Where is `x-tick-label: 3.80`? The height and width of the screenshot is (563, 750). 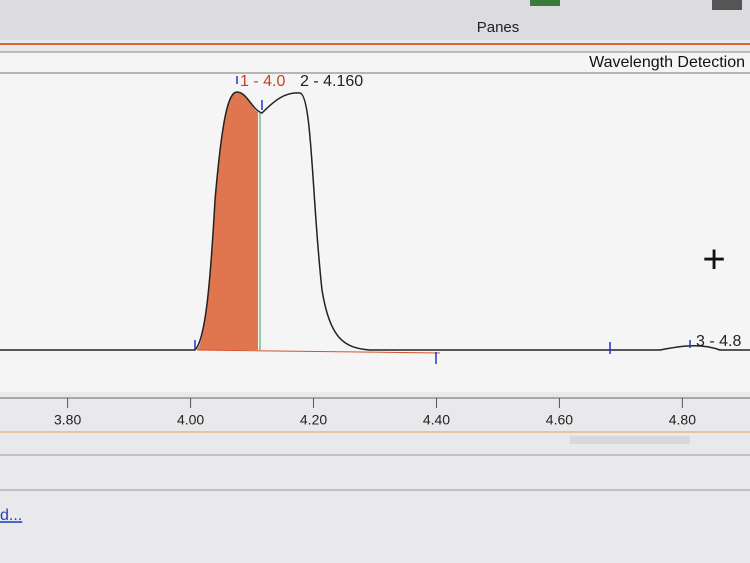 x-tick-label: 3.80 is located at coordinates (67, 420).